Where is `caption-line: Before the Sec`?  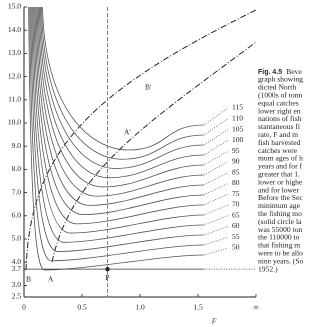
caption-line: Before the Sec is located at coordinates (280, 197).